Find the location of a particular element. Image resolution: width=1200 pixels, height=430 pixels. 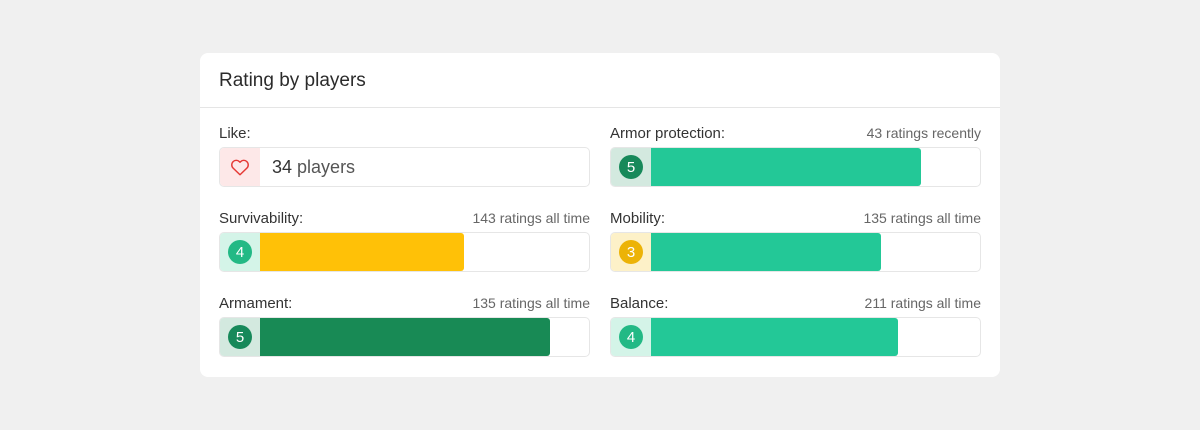

rating-balance: Balance: 211 ratings all time 4 is located at coordinates (795, 326).